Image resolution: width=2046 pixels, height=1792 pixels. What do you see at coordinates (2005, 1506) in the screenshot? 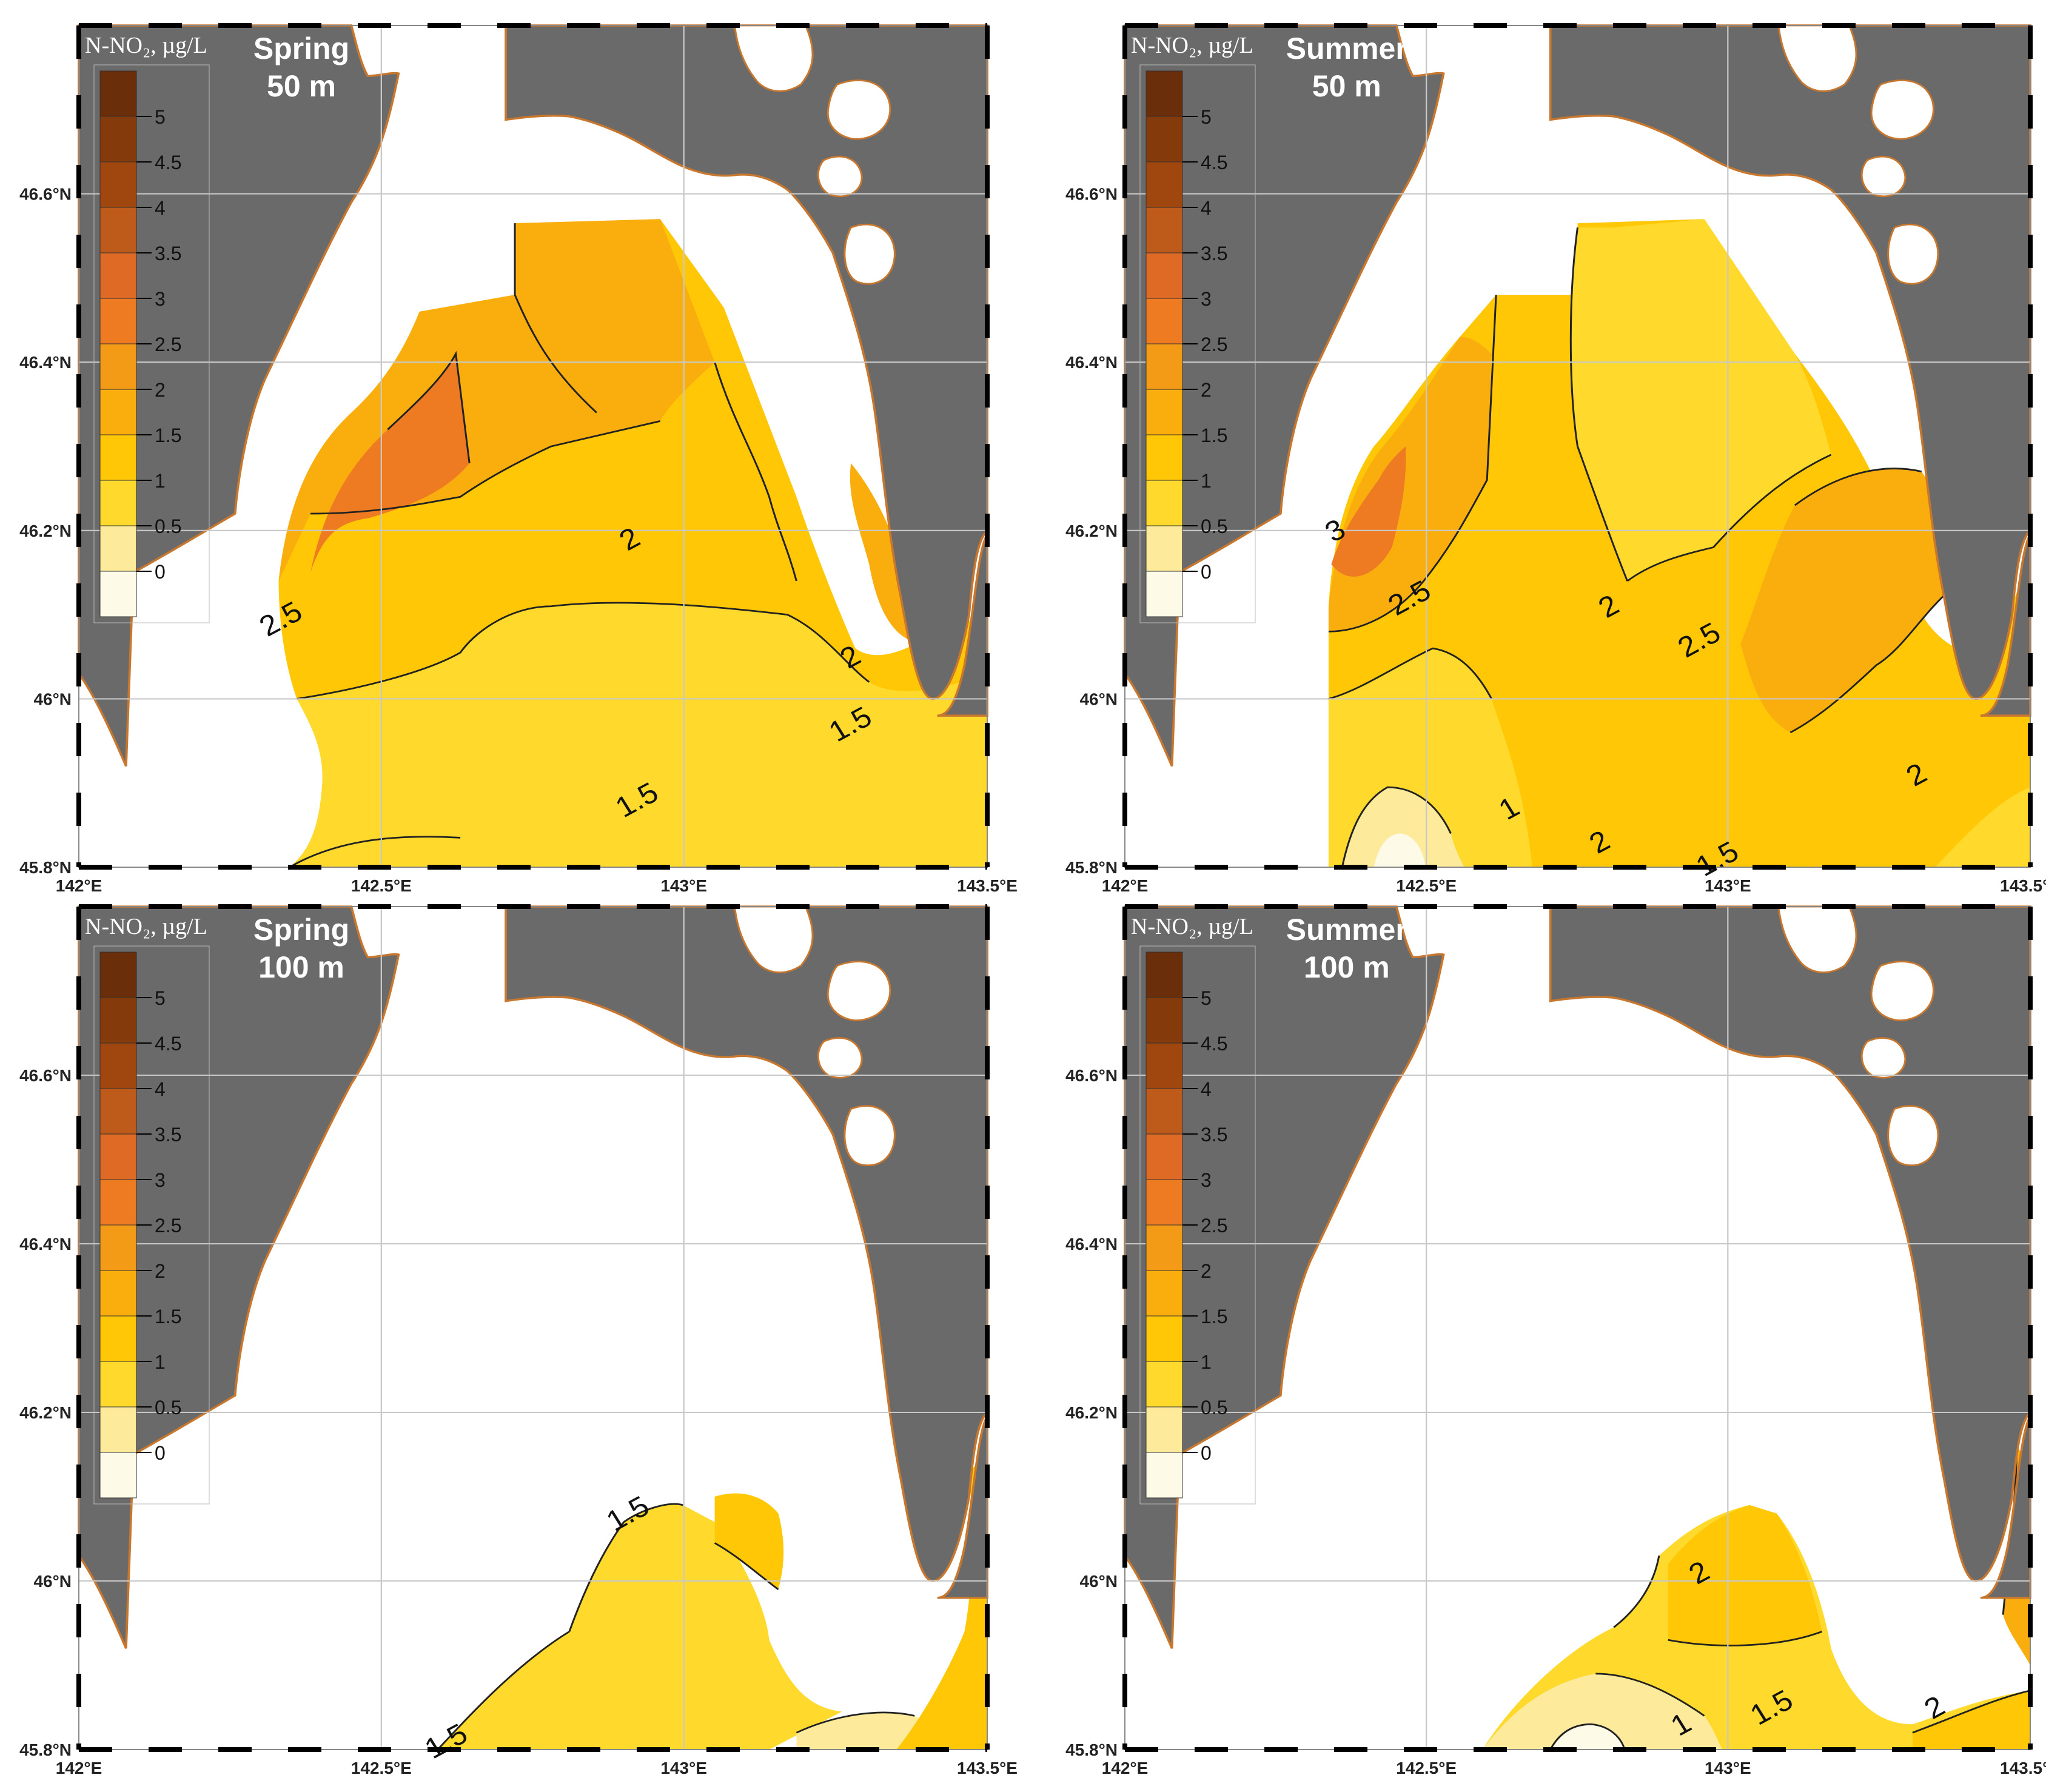
I see `land-east` at bounding box center [2005, 1506].